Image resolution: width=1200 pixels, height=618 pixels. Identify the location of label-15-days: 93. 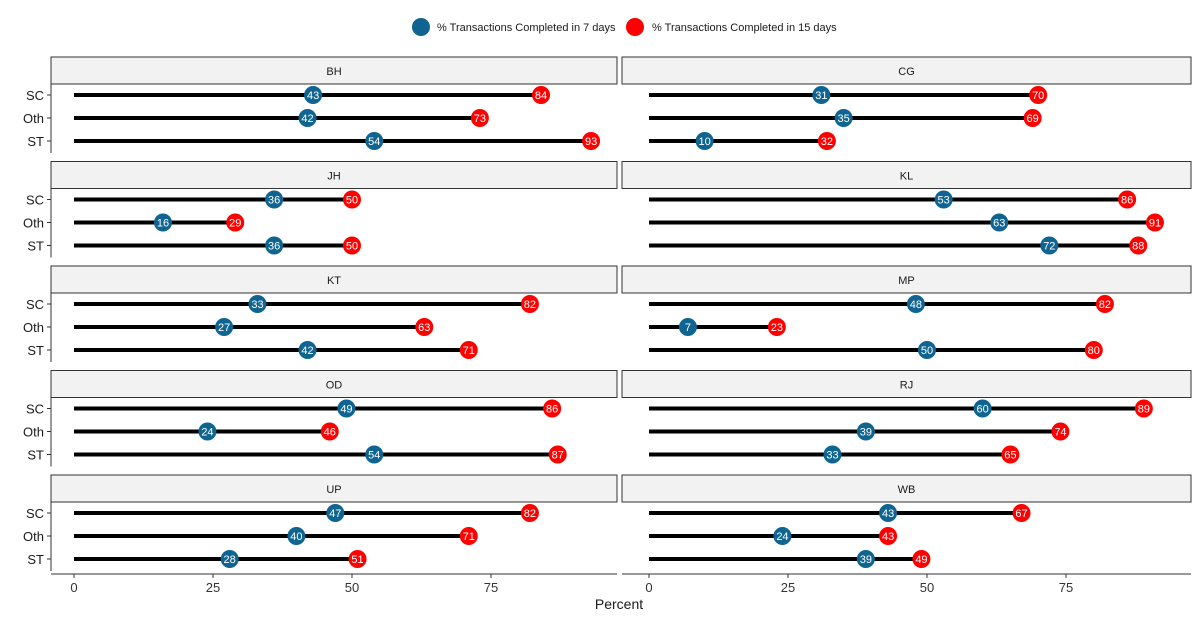
(591, 142).